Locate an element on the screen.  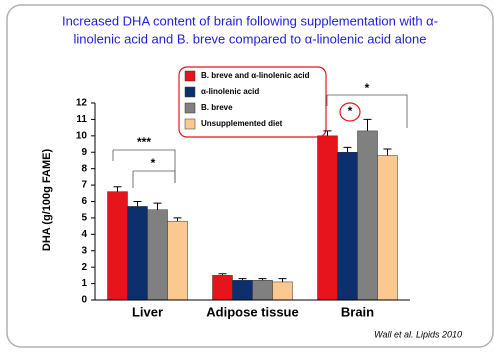
y-tick-label: 7 is located at coordinates (84, 185).